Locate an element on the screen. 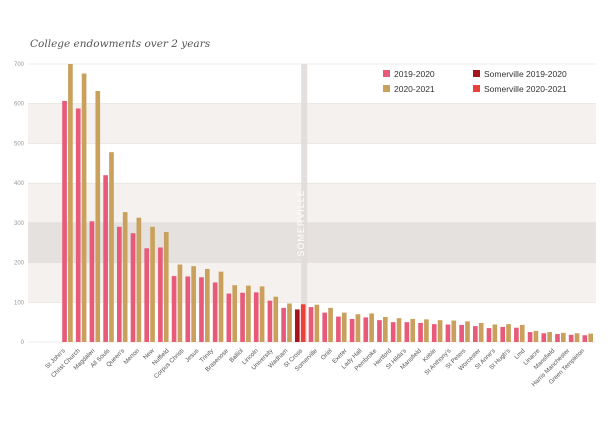 This screenshot has width=613, height=428. y-tick-label: 500 is located at coordinates (19, 144).